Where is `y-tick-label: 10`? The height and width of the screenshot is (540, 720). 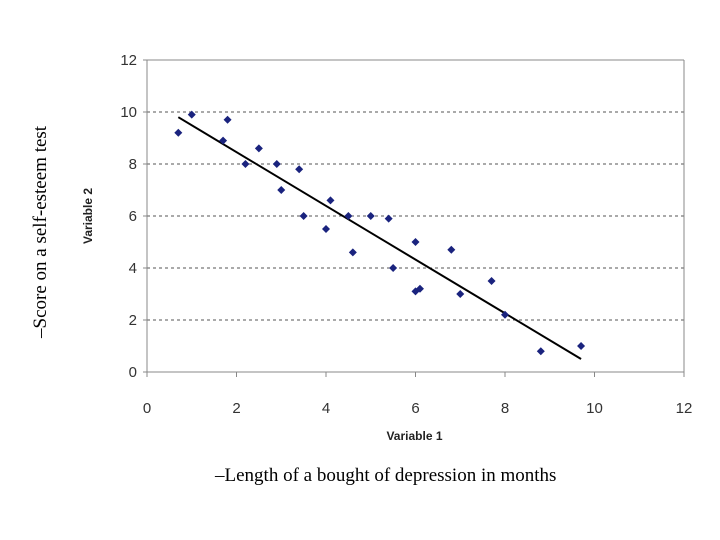 y-tick-label: 10 is located at coordinates (128, 112).